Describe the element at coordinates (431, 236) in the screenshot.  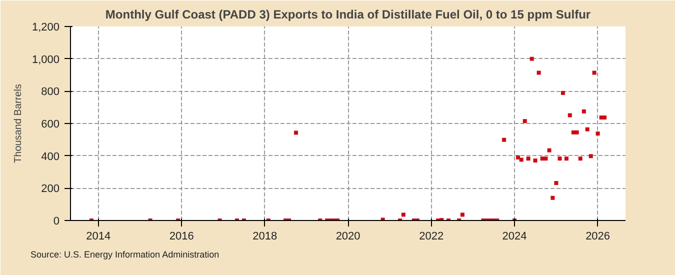
I see `x-tick-label: 2022` at that location.